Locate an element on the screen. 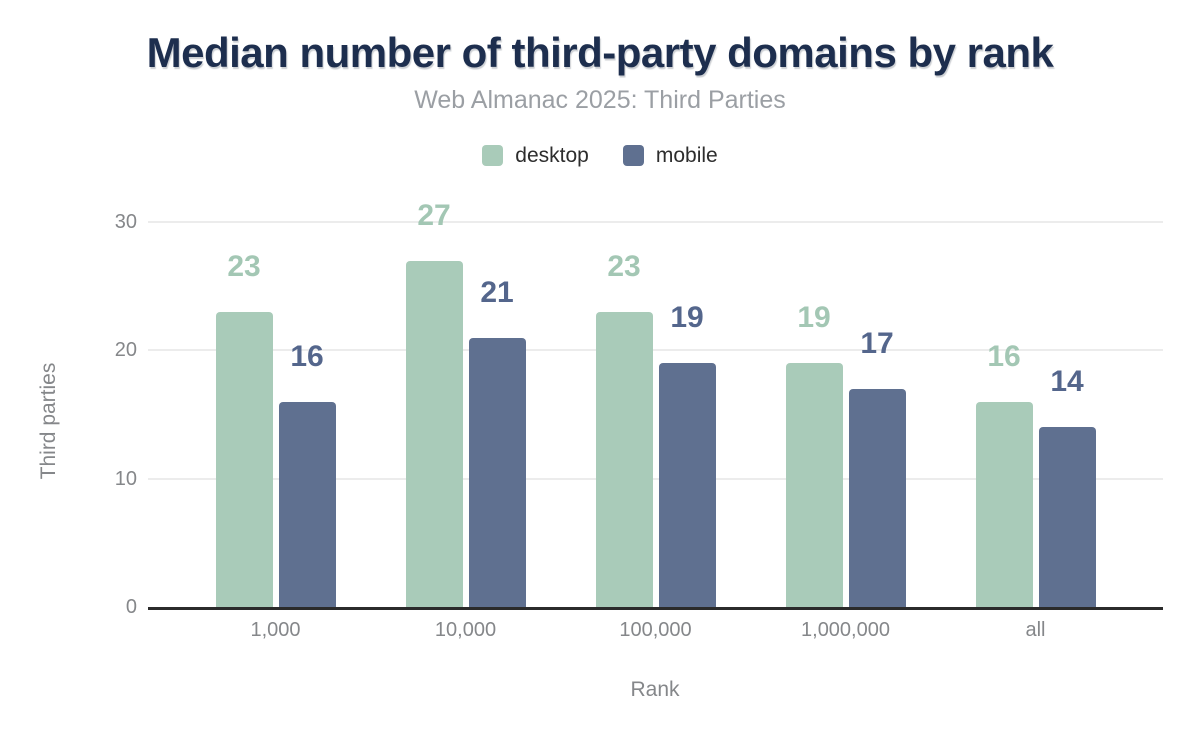 This screenshot has height=742, width=1200. y-tick-label-20: 20 is located at coordinates (125, 350).